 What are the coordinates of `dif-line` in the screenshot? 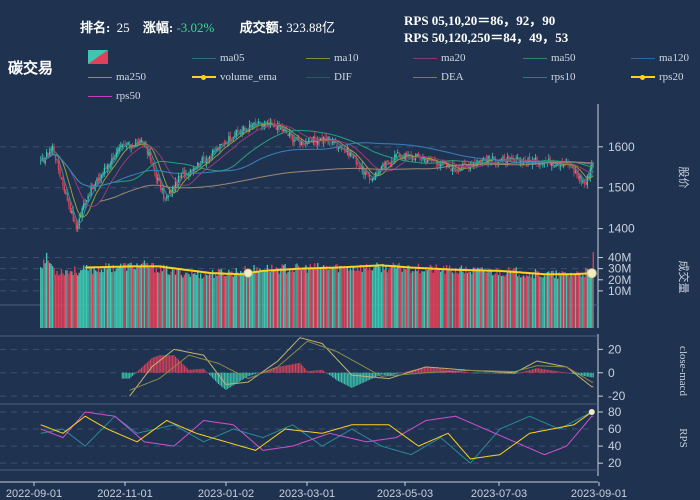 It's located at (361, 367).